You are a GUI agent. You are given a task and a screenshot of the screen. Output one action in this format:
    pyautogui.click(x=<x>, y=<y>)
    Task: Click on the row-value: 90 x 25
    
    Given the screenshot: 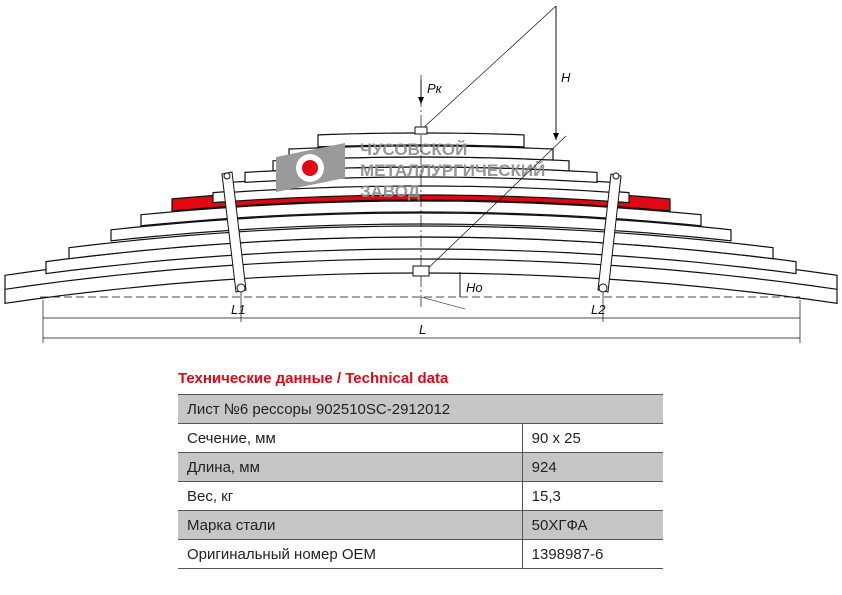 What is the action you would take?
    pyautogui.click(x=592, y=438)
    